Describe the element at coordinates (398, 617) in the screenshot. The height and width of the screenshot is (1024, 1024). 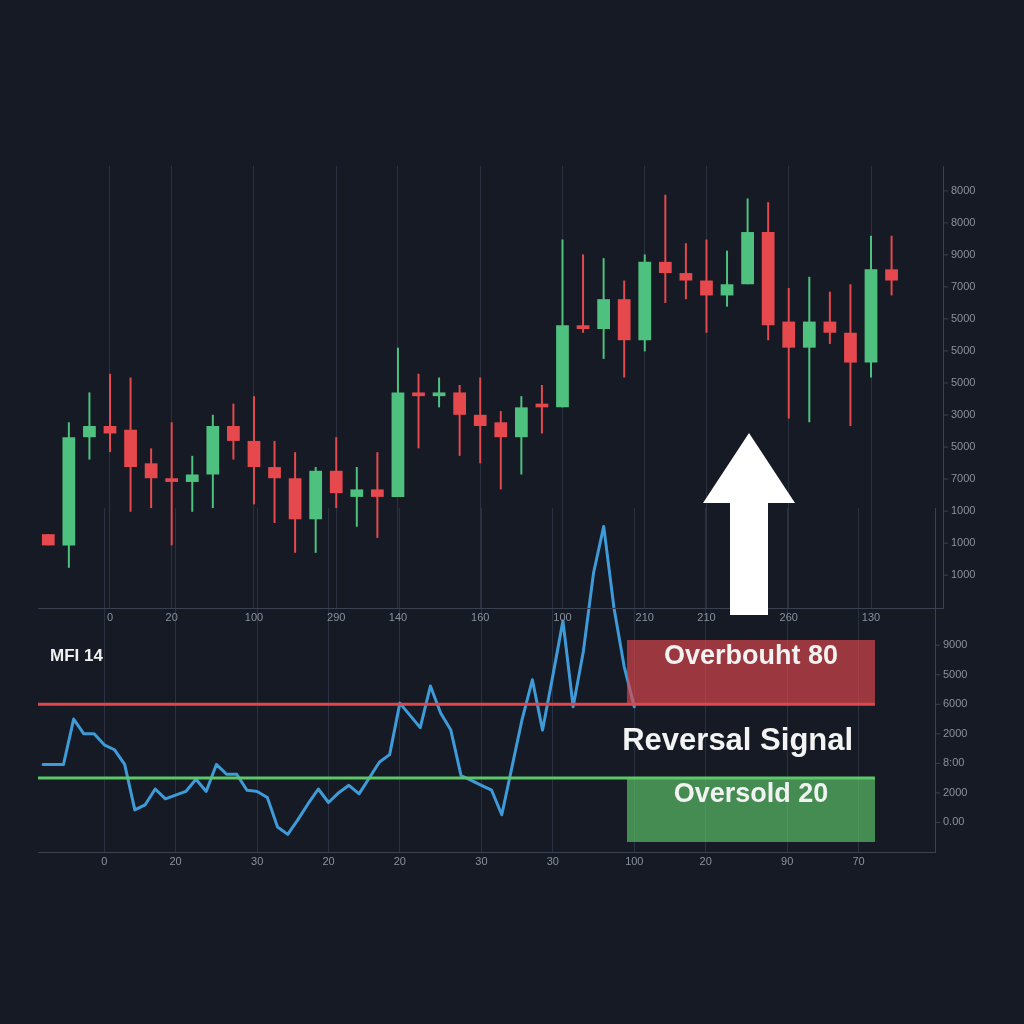
I see `x-tick-label: 140` at that location.